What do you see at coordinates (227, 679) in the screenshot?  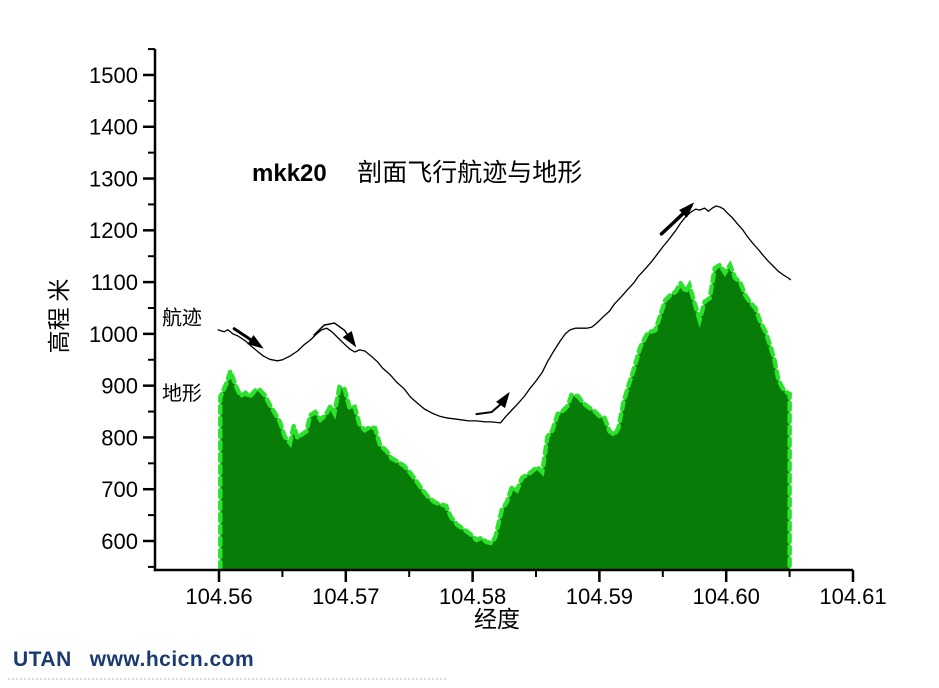 I see `watermark-underline` at bounding box center [227, 679].